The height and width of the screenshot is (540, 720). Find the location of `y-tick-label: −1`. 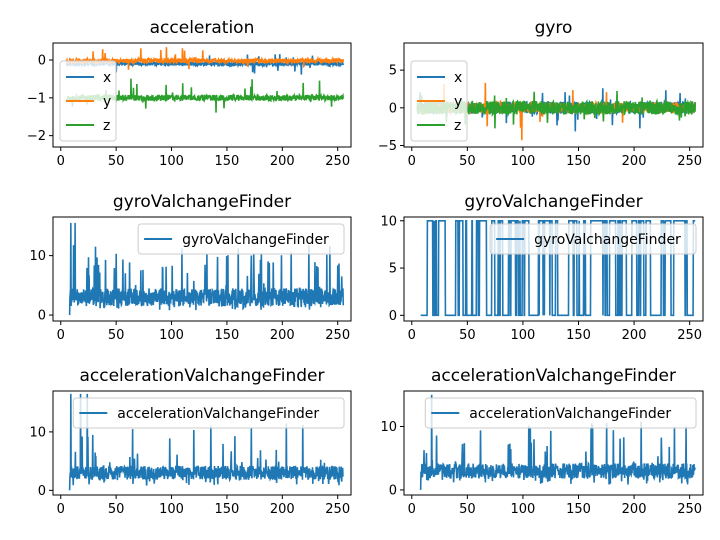

y-tick-label: −1 is located at coordinates (36, 98).